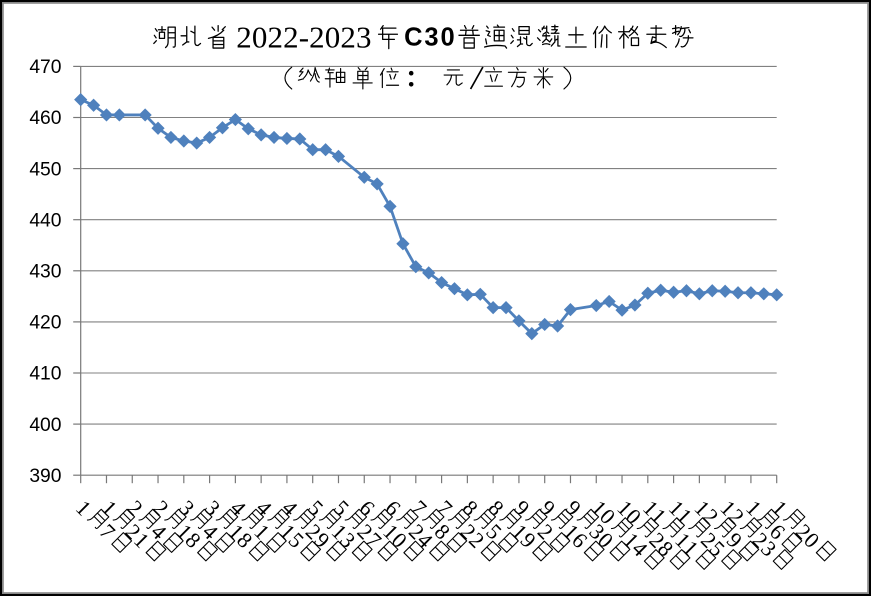 This screenshot has height=596, width=871. What do you see at coordinates (303, 37) in the screenshot?
I see `svg-text: 2022-2023` at bounding box center [303, 37].